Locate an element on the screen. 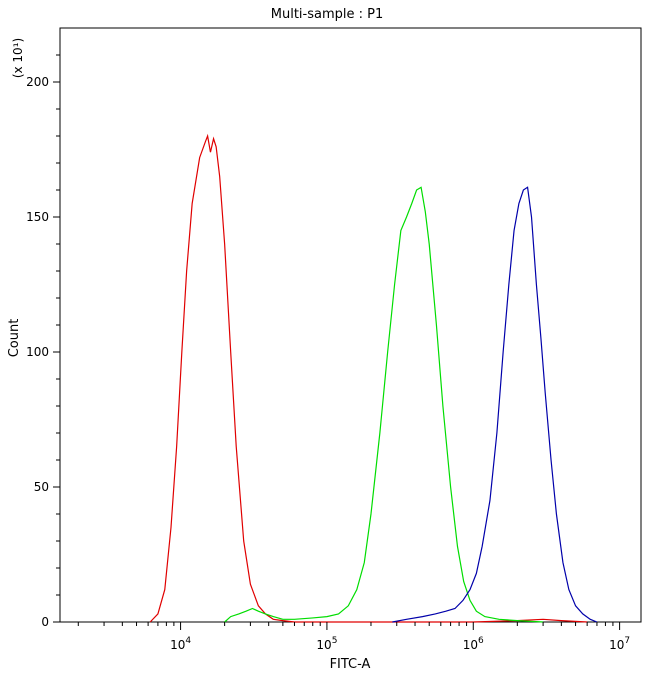  y-tick-label: 0 is located at coordinates (45, 622).